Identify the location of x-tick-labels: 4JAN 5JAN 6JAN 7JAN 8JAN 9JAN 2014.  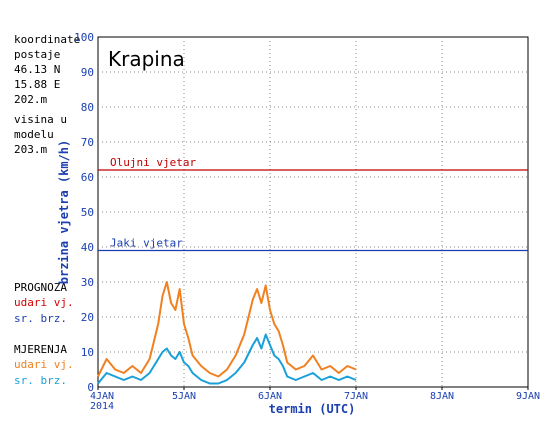
(315, 399).